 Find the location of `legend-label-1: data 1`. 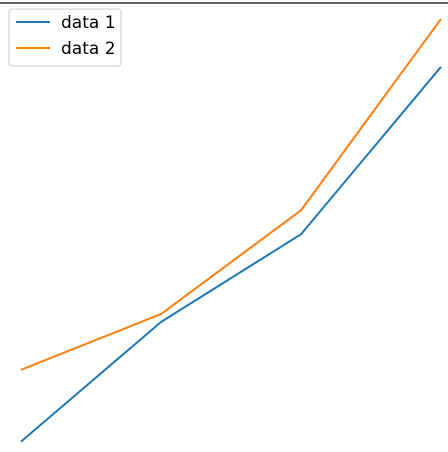

legend-label-1: data 1 is located at coordinates (88, 23).